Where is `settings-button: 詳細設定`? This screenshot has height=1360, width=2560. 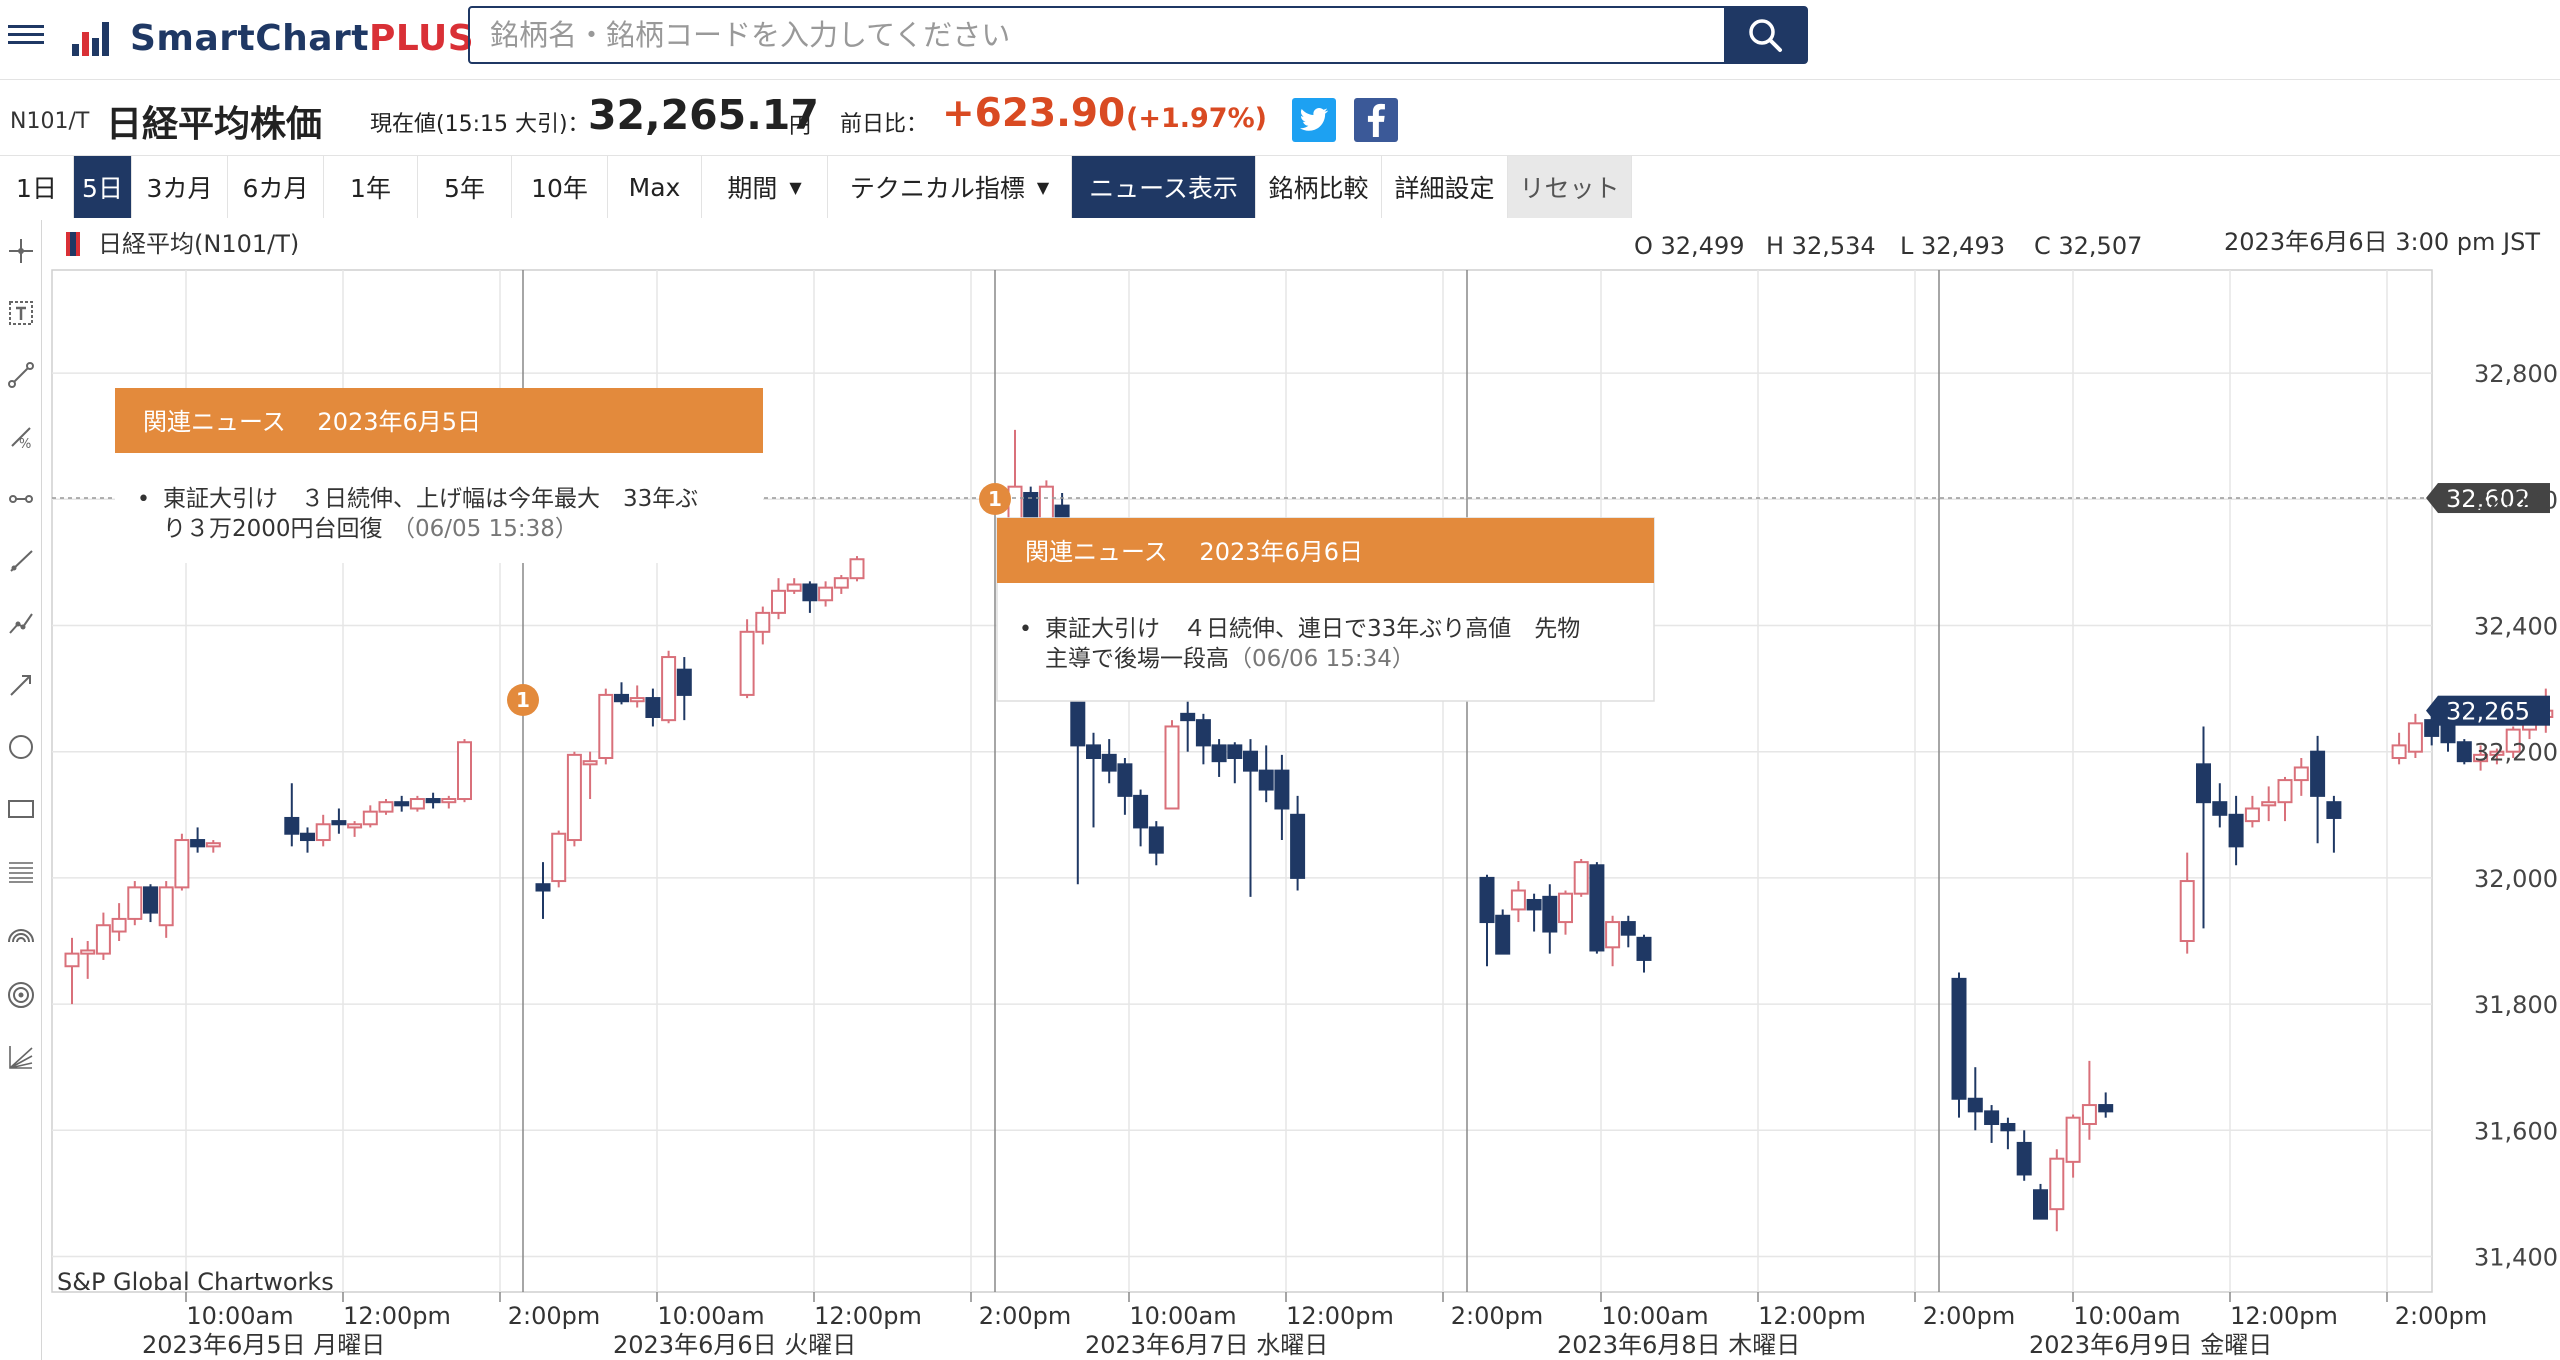 settings-button: 詳細設定 is located at coordinates (1445, 187).